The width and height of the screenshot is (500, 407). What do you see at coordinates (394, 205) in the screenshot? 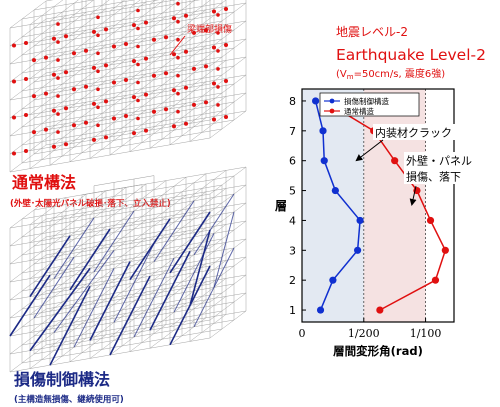
I see `drift-band` at bounding box center [394, 205].